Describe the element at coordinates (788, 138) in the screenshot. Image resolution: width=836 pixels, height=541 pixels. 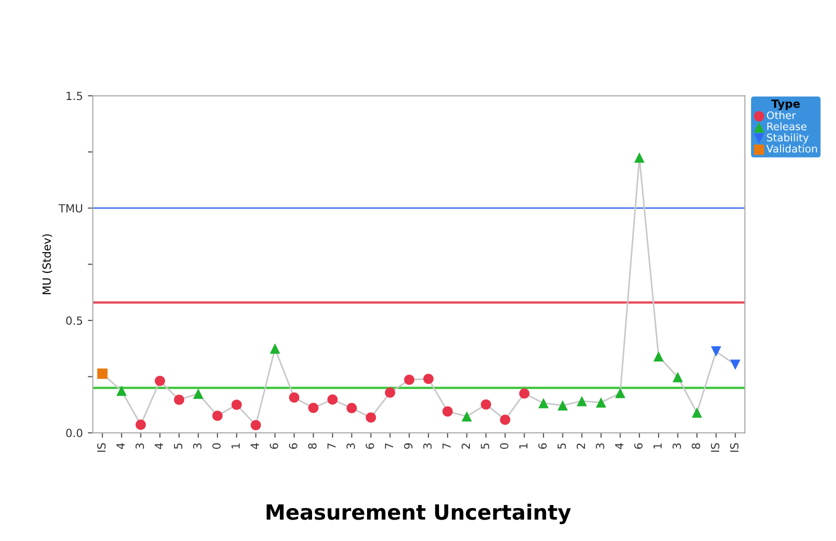
I see `legend-label: Stability` at that location.